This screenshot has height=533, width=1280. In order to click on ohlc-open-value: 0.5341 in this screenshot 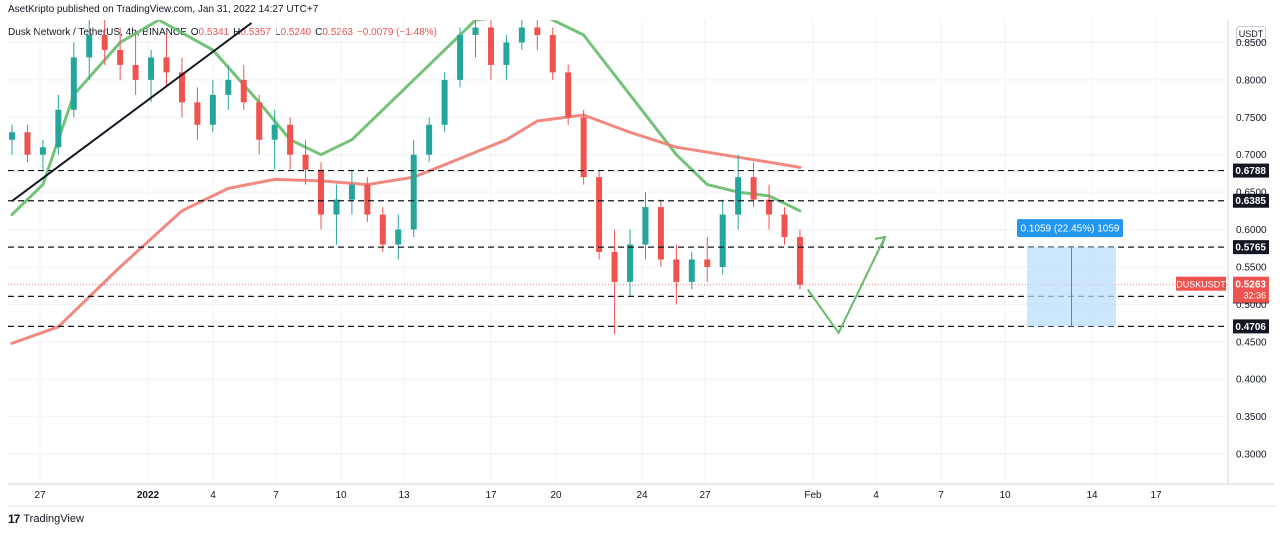, I will do `click(214, 32)`.